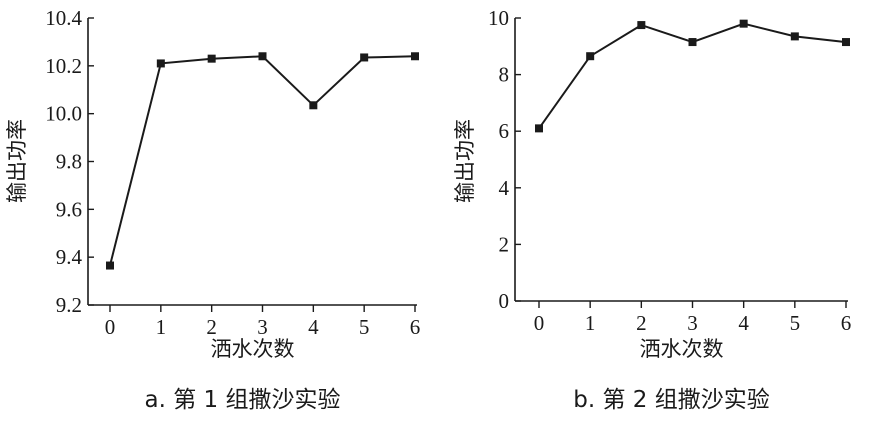 This screenshot has width=871, height=427. I want to click on chart-b-x-tick-label: 6, so click(846, 323).